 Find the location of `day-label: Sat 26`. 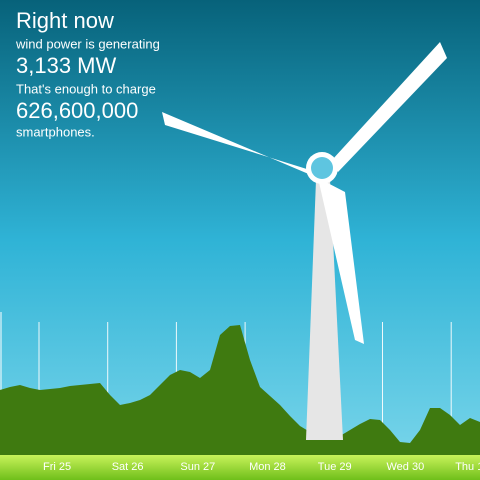

day-label: Sat 26 is located at coordinates (128, 467).